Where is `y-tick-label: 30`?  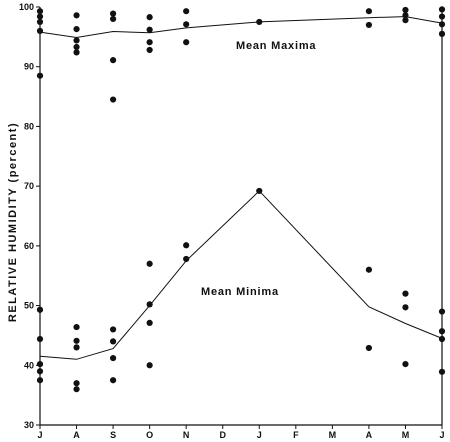
y-tick-label: 30 is located at coordinates (29, 425).